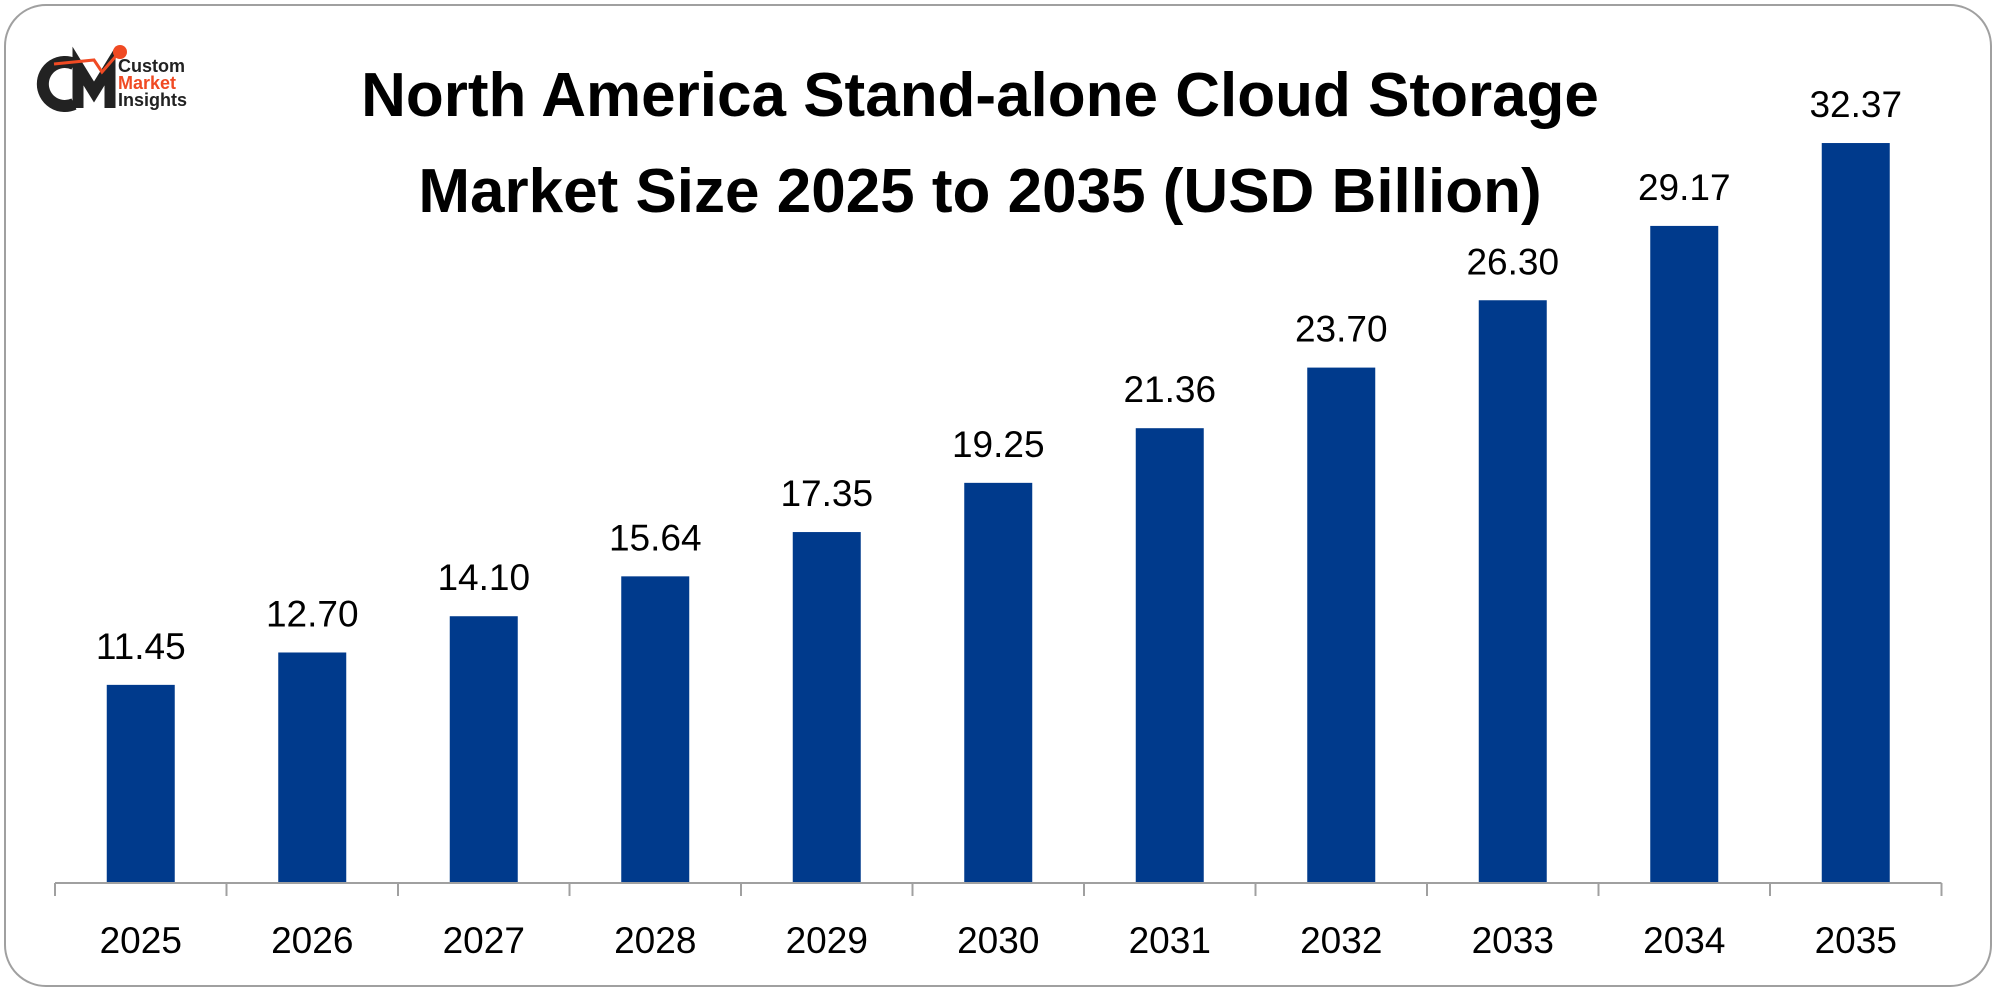  What do you see at coordinates (312, 940) in the screenshot?
I see `x-tick-label-2026: 2026` at bounding box center [312, 940].